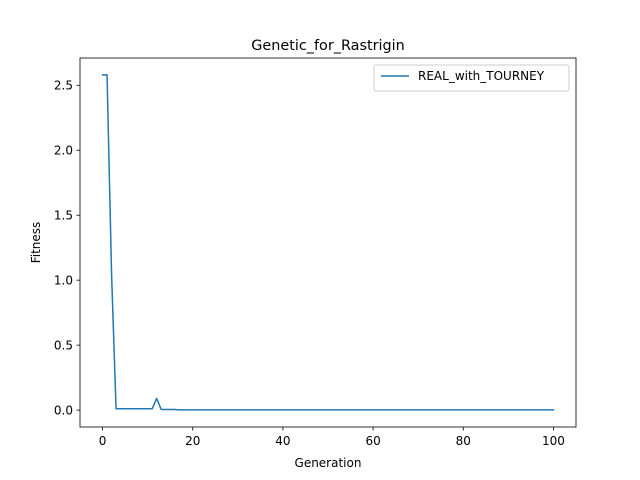  Describe the element at coordinates (553, 441) in the screenshot. I see `x-tick-label: 100` at that location.